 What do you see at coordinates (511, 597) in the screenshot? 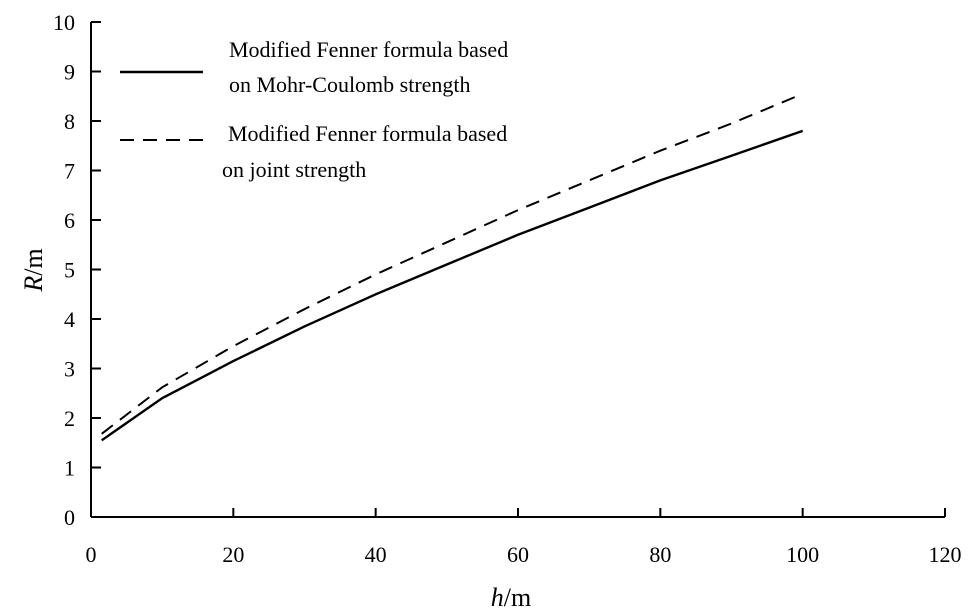
I see `x-axis-label: h/m` at bounding box center [511, 597].